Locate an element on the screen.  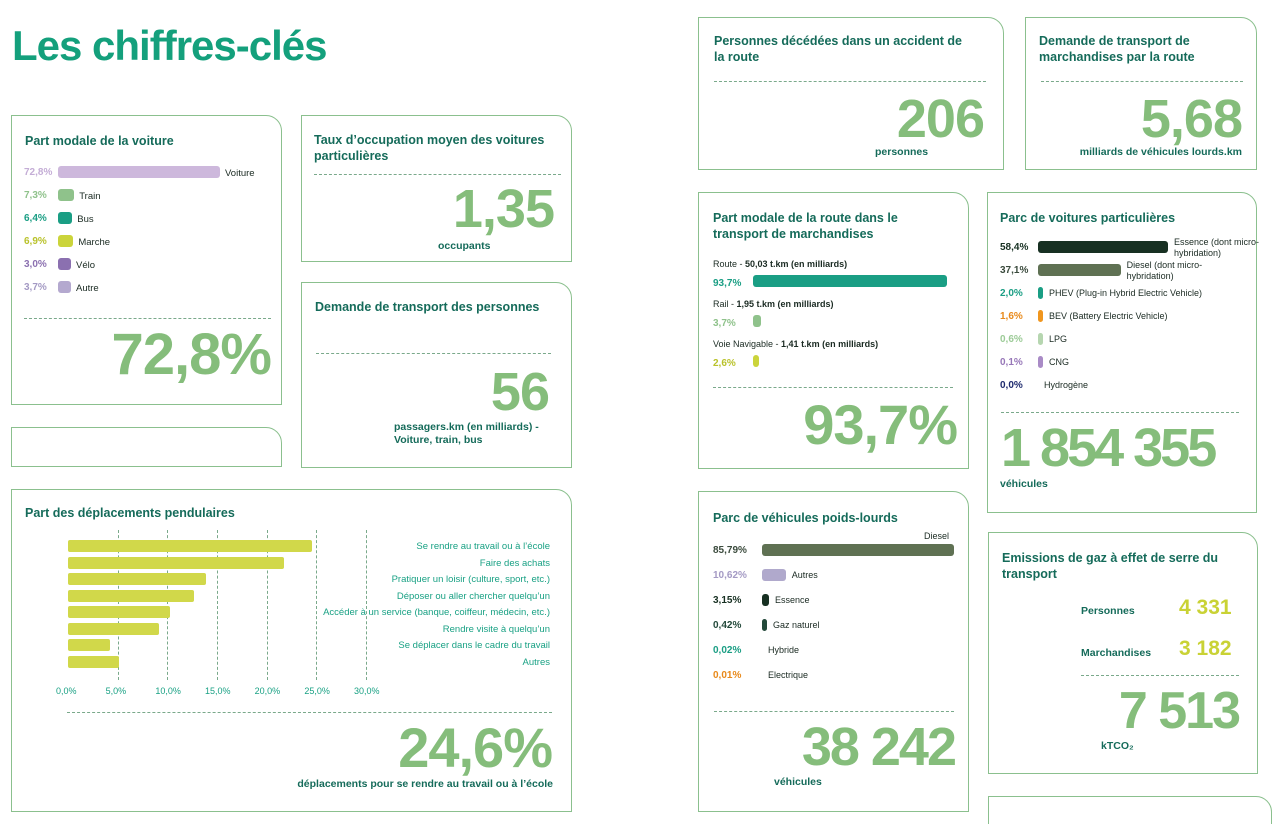
voiture-pct: 6,9% is located at coordinates (35, 241).